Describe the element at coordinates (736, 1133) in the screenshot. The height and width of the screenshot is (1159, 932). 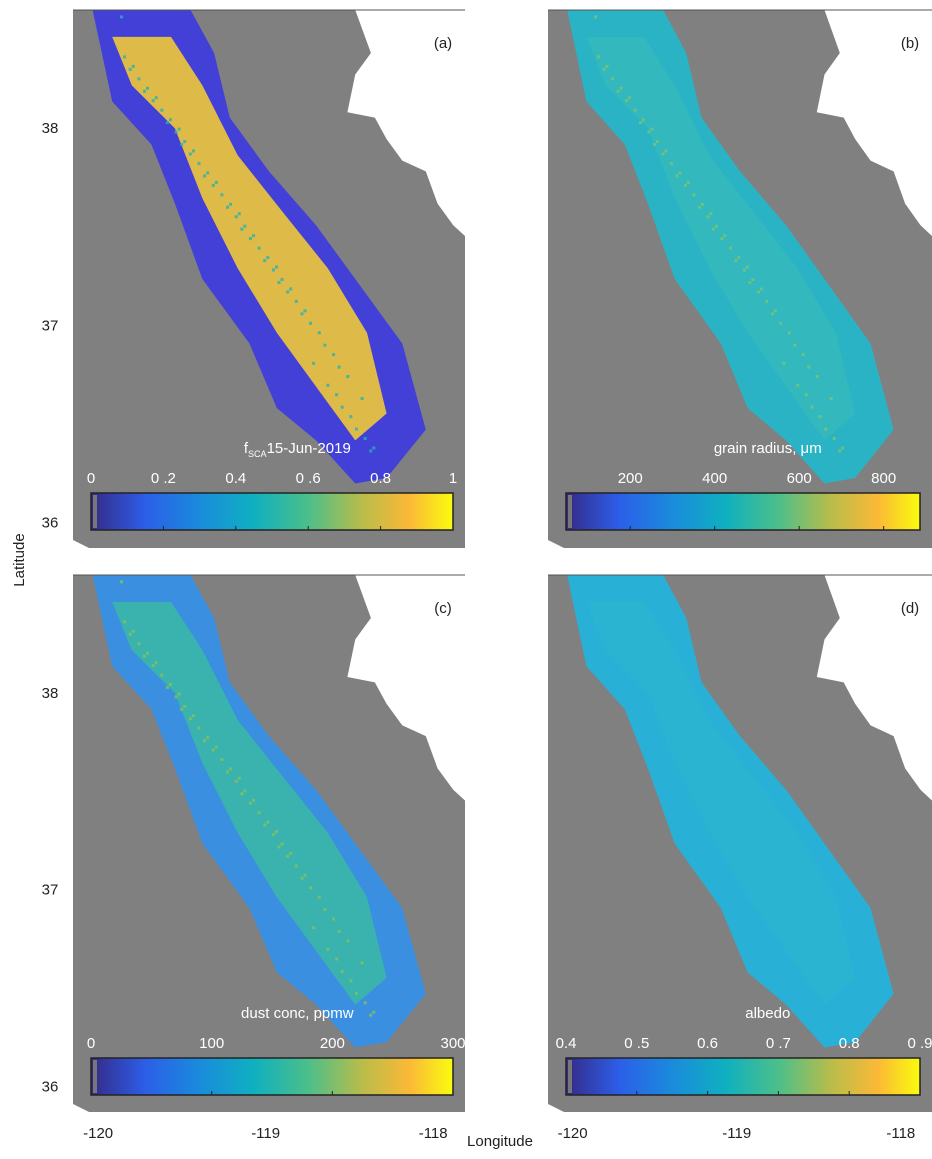
I see `x-tick-label: -119` at that location.